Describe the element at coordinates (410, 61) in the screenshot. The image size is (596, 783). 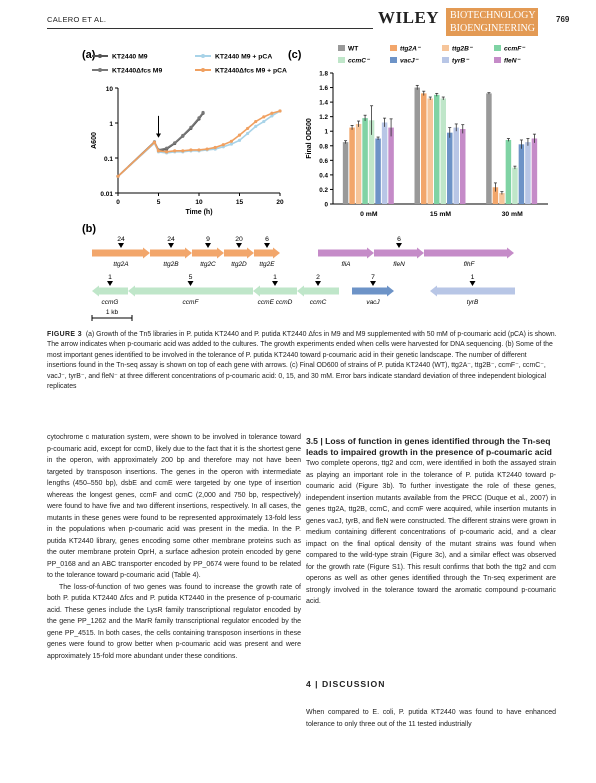
I see `legend-label: vacJ⁻` at that location.